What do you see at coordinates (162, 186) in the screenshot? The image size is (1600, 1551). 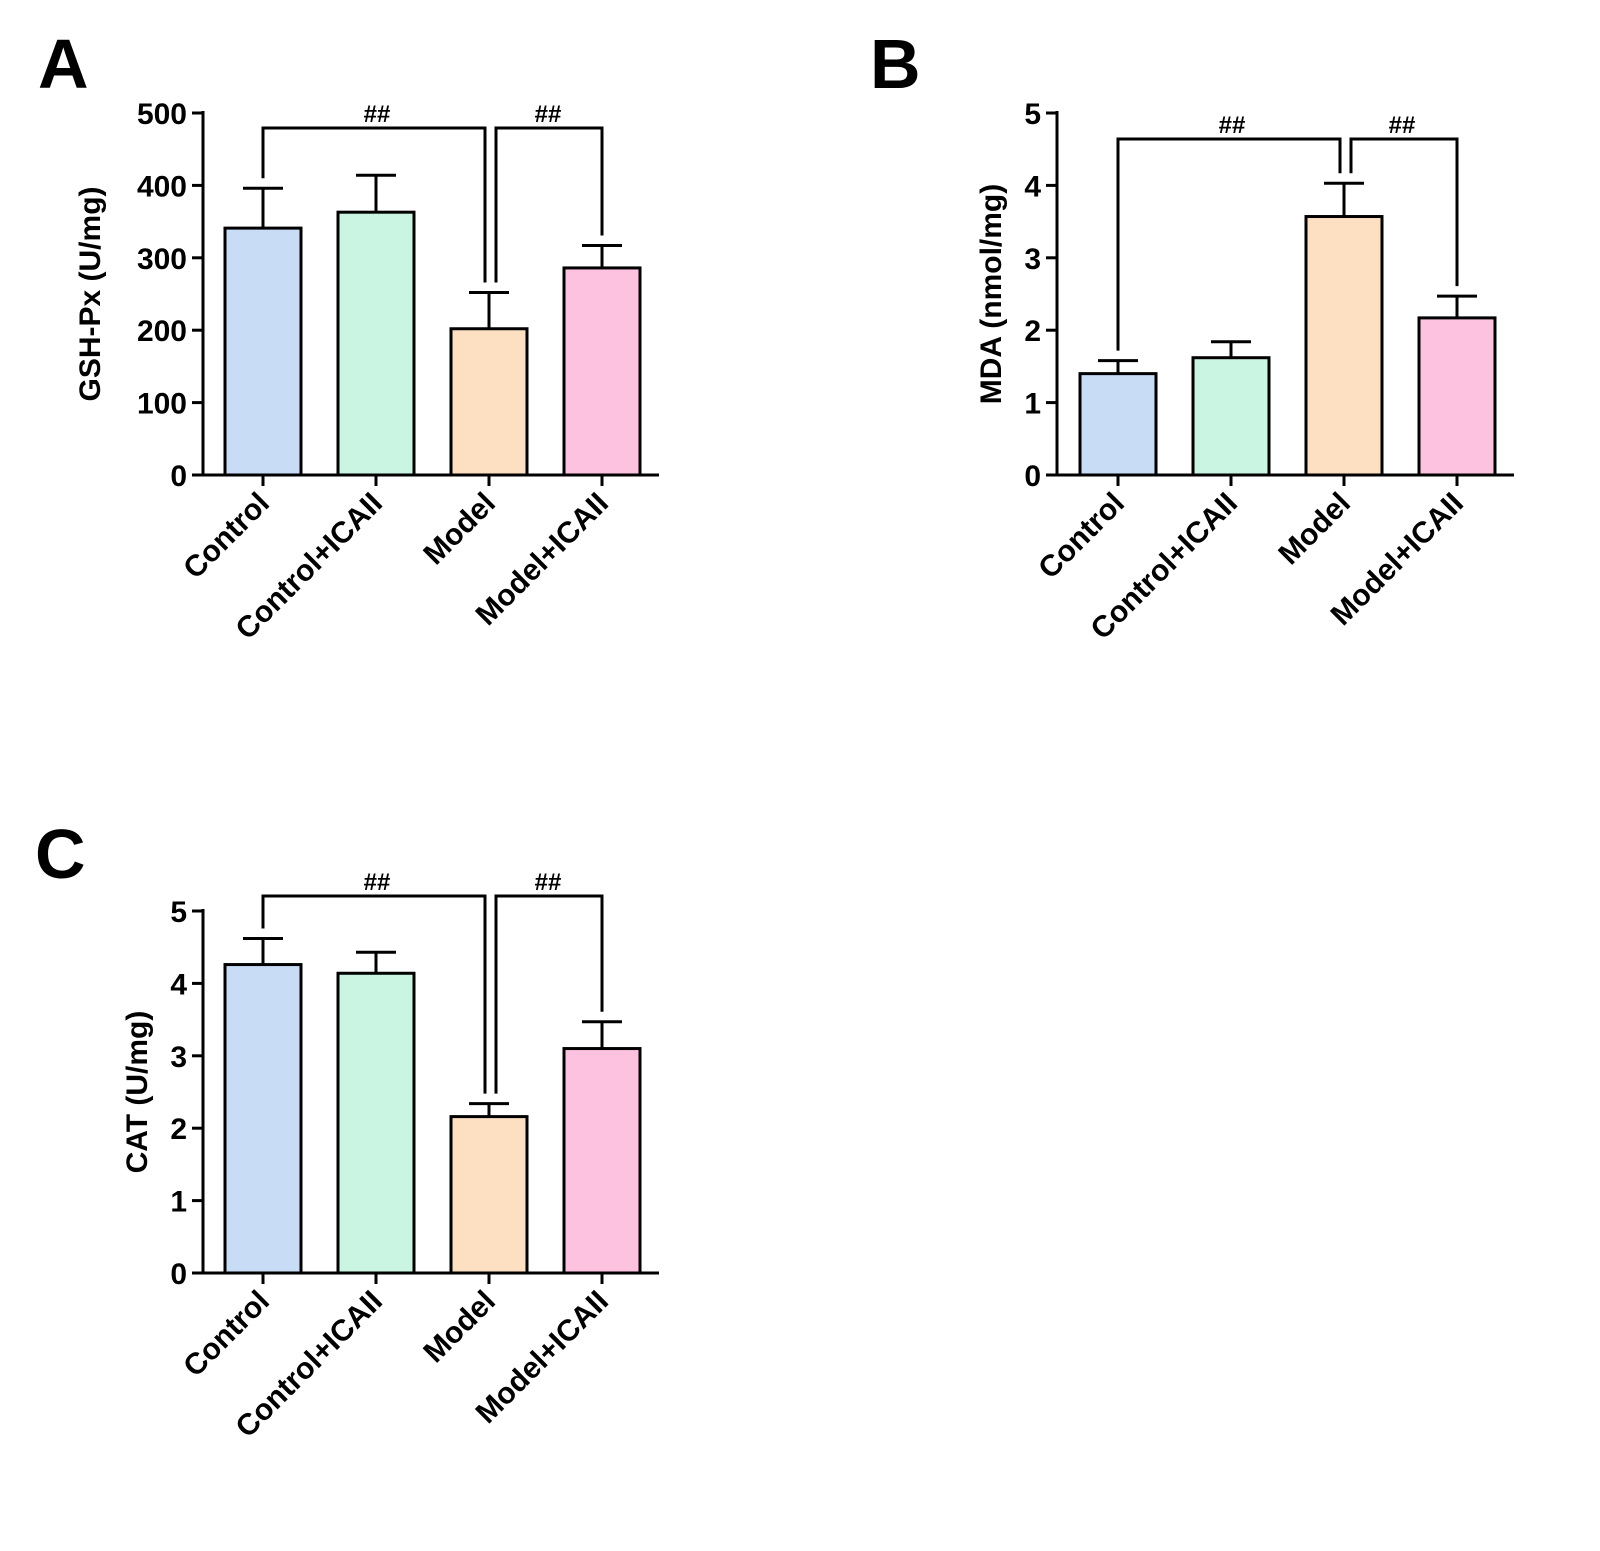 I see `y-tick-label: 400` at bounding box center [162, 186].